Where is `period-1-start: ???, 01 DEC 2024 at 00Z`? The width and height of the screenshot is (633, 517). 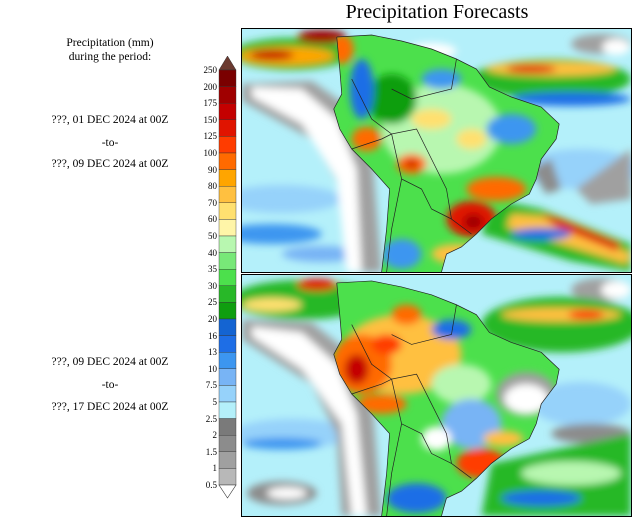
period-1-start: ???, 01 DEC 2024 at 00Z is located at coordinates (110, 120).